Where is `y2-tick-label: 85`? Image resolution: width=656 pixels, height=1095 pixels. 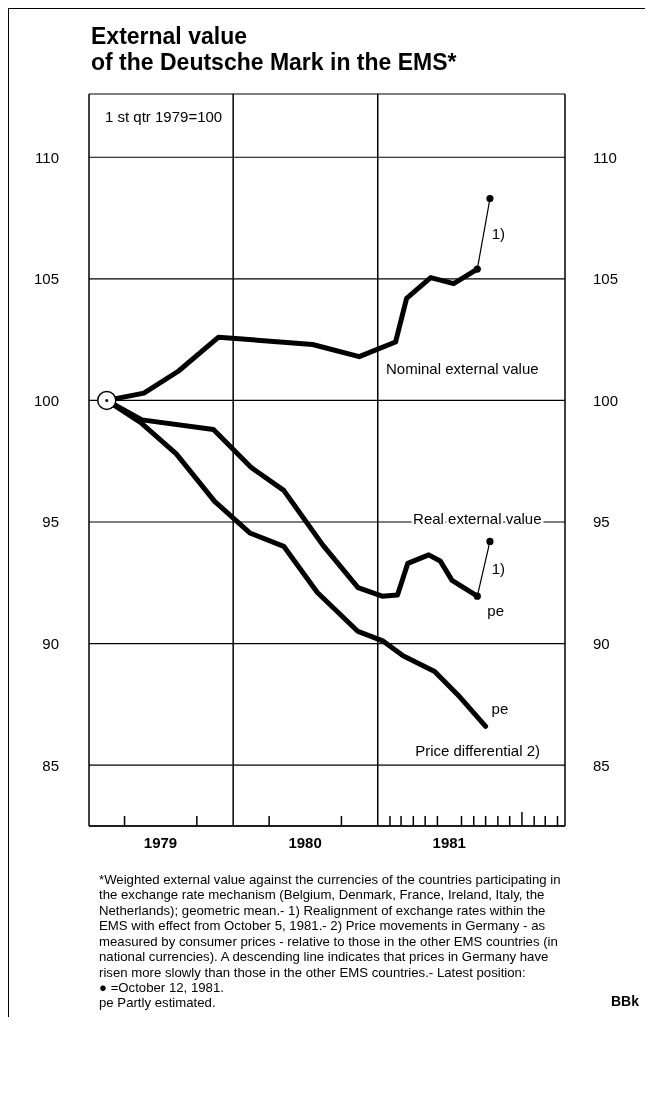
y2-tick-label: 85 is located at coordinates (601, 765).